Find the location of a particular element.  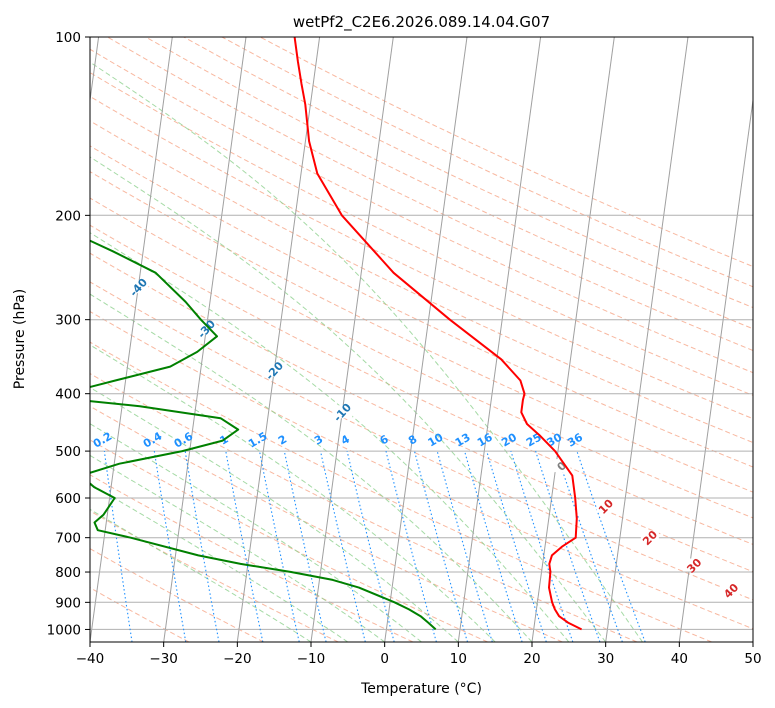

mixing-ratio-label: 13 is located at coordinates (463, 440).